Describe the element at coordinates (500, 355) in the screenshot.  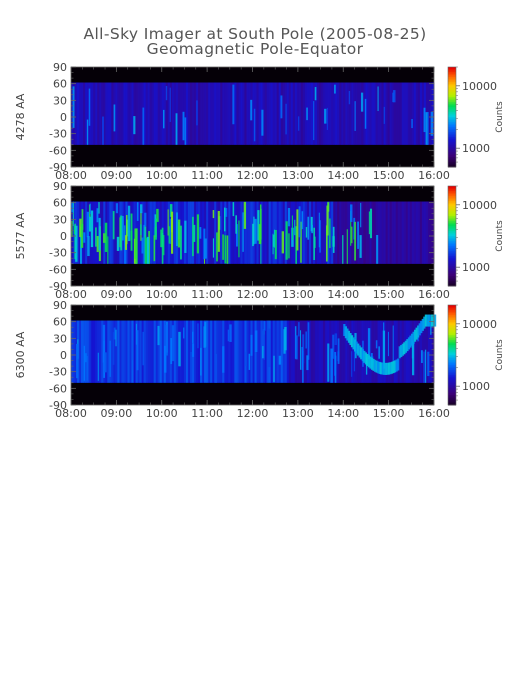
I see `colorbar-title: Counts` at that location.